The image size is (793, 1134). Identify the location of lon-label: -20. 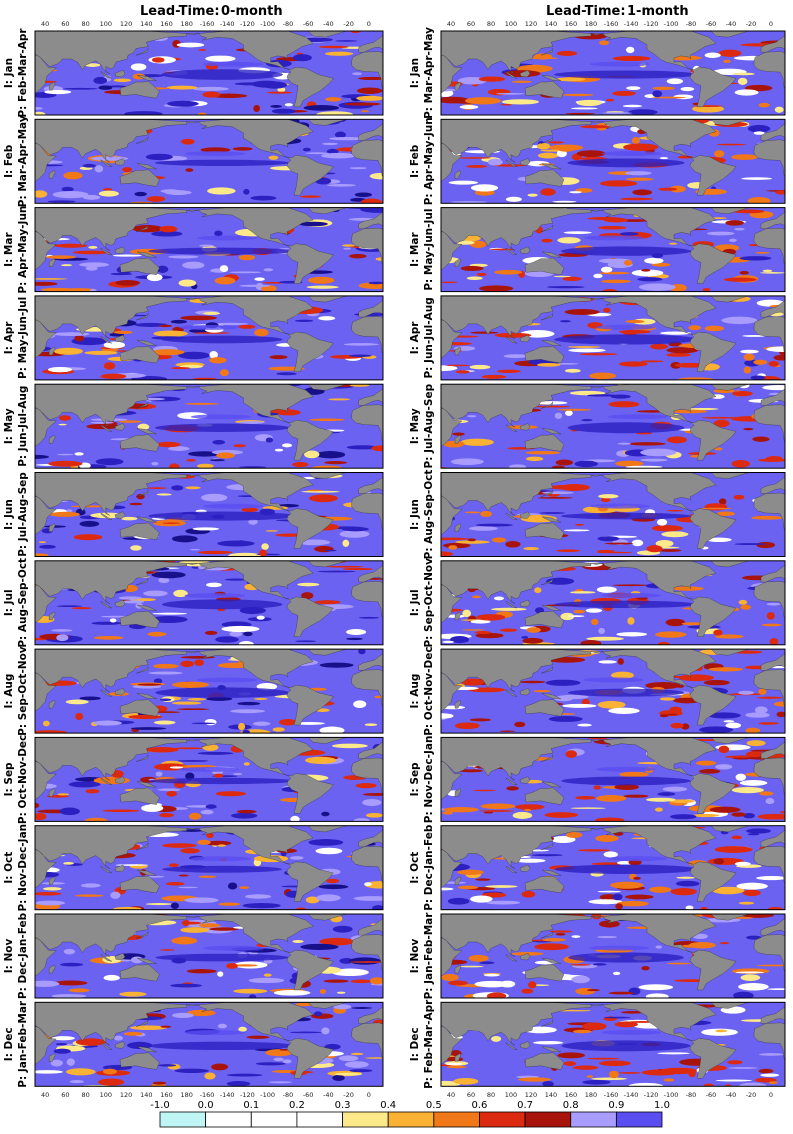
(348, 24).